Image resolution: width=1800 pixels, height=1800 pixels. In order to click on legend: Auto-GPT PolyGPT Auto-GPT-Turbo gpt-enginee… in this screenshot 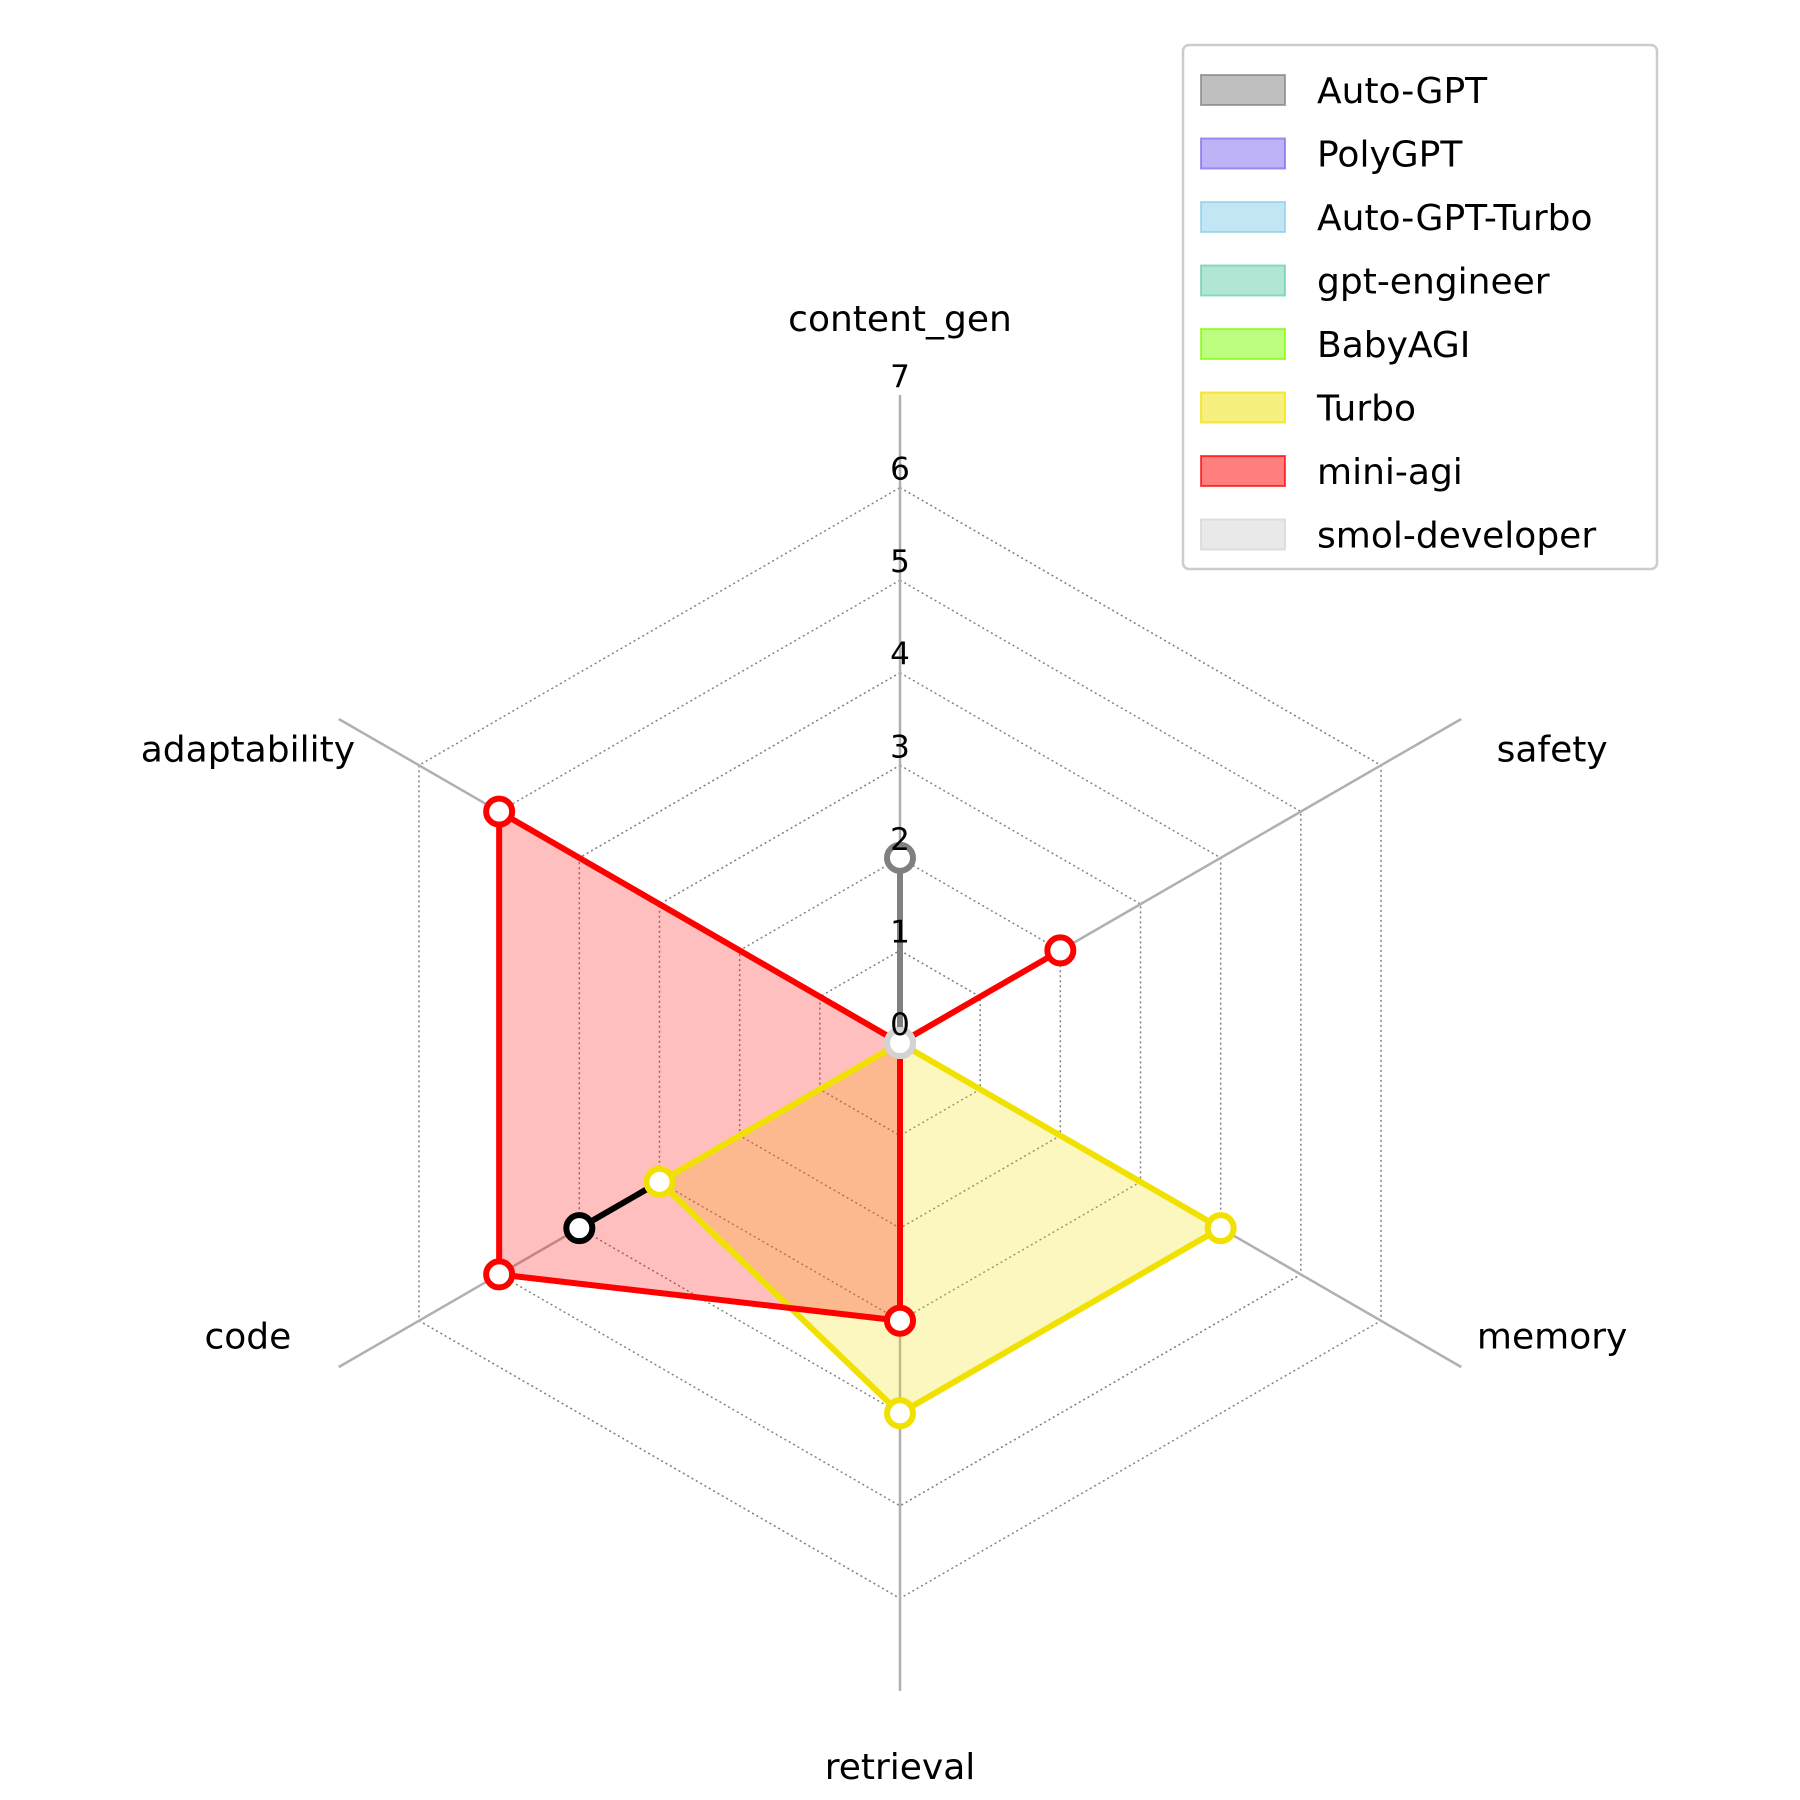, I will do `click(1420, 307)`.